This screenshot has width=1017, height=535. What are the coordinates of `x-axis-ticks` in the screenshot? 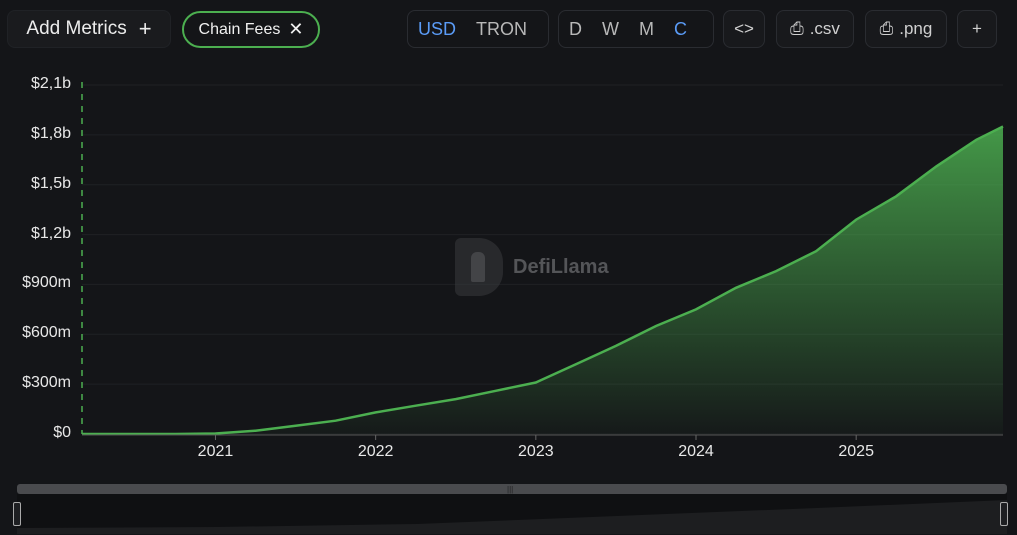 It's located at (535, 437).